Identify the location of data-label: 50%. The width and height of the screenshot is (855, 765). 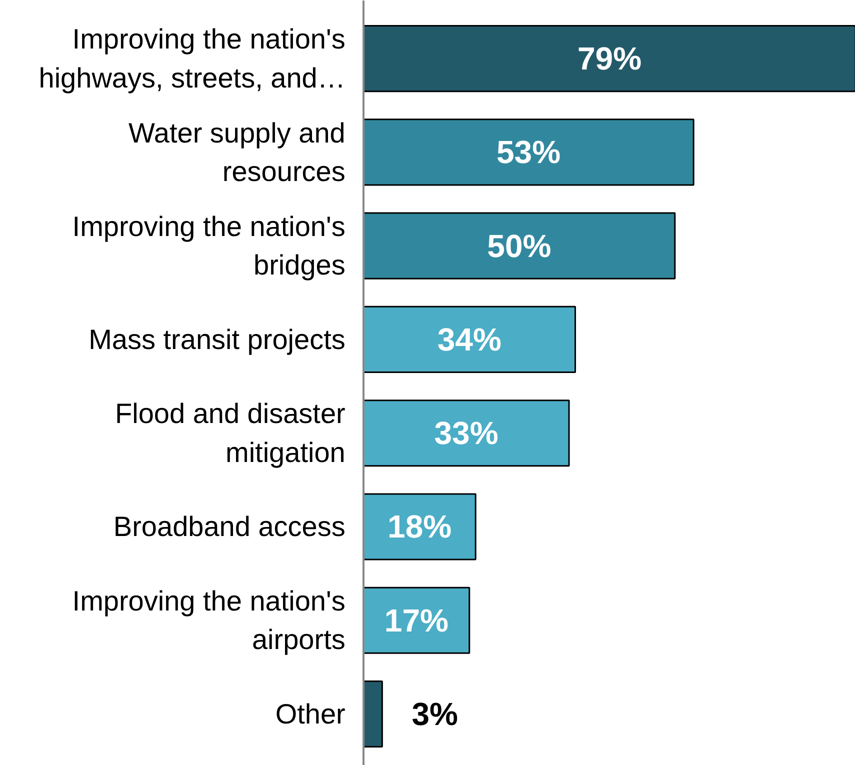
(519, 246).